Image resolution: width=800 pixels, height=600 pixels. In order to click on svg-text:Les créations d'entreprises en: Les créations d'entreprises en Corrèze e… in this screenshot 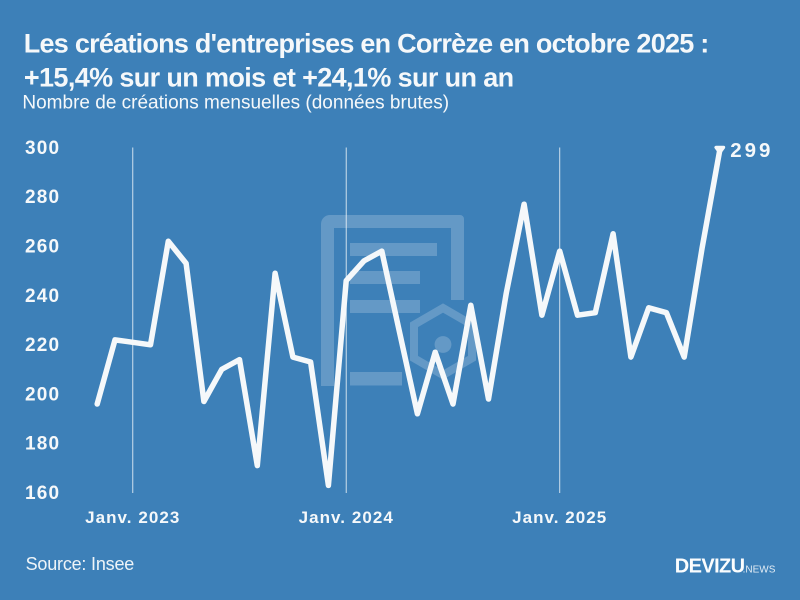, I will do `click(366, 43)`.